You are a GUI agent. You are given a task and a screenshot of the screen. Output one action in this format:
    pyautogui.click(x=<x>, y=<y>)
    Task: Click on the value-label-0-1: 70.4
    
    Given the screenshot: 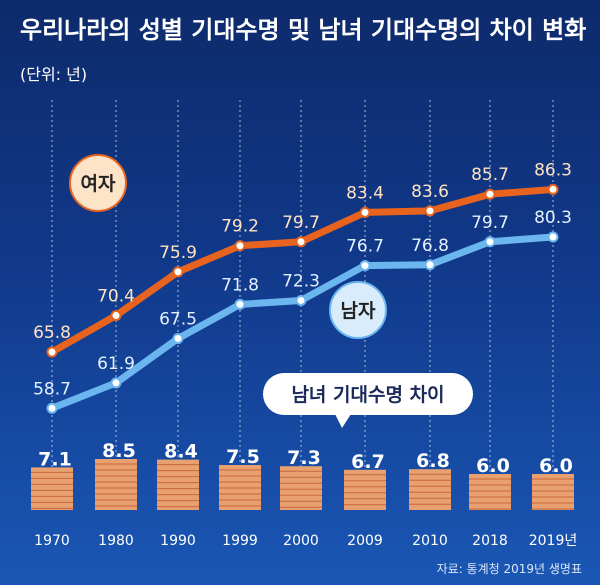 What is the action you would take?
    pyautogui.click(x=116, y=297)
    